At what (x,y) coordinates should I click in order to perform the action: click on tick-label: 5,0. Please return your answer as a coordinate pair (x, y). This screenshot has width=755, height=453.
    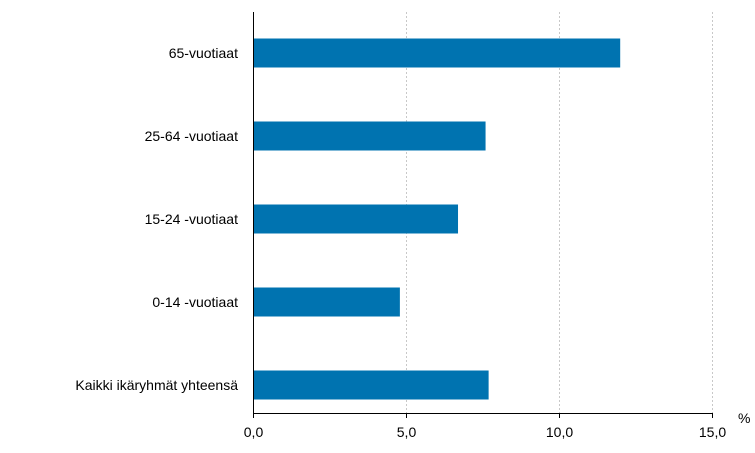
    Looking at the image, I should click on (407, 432).